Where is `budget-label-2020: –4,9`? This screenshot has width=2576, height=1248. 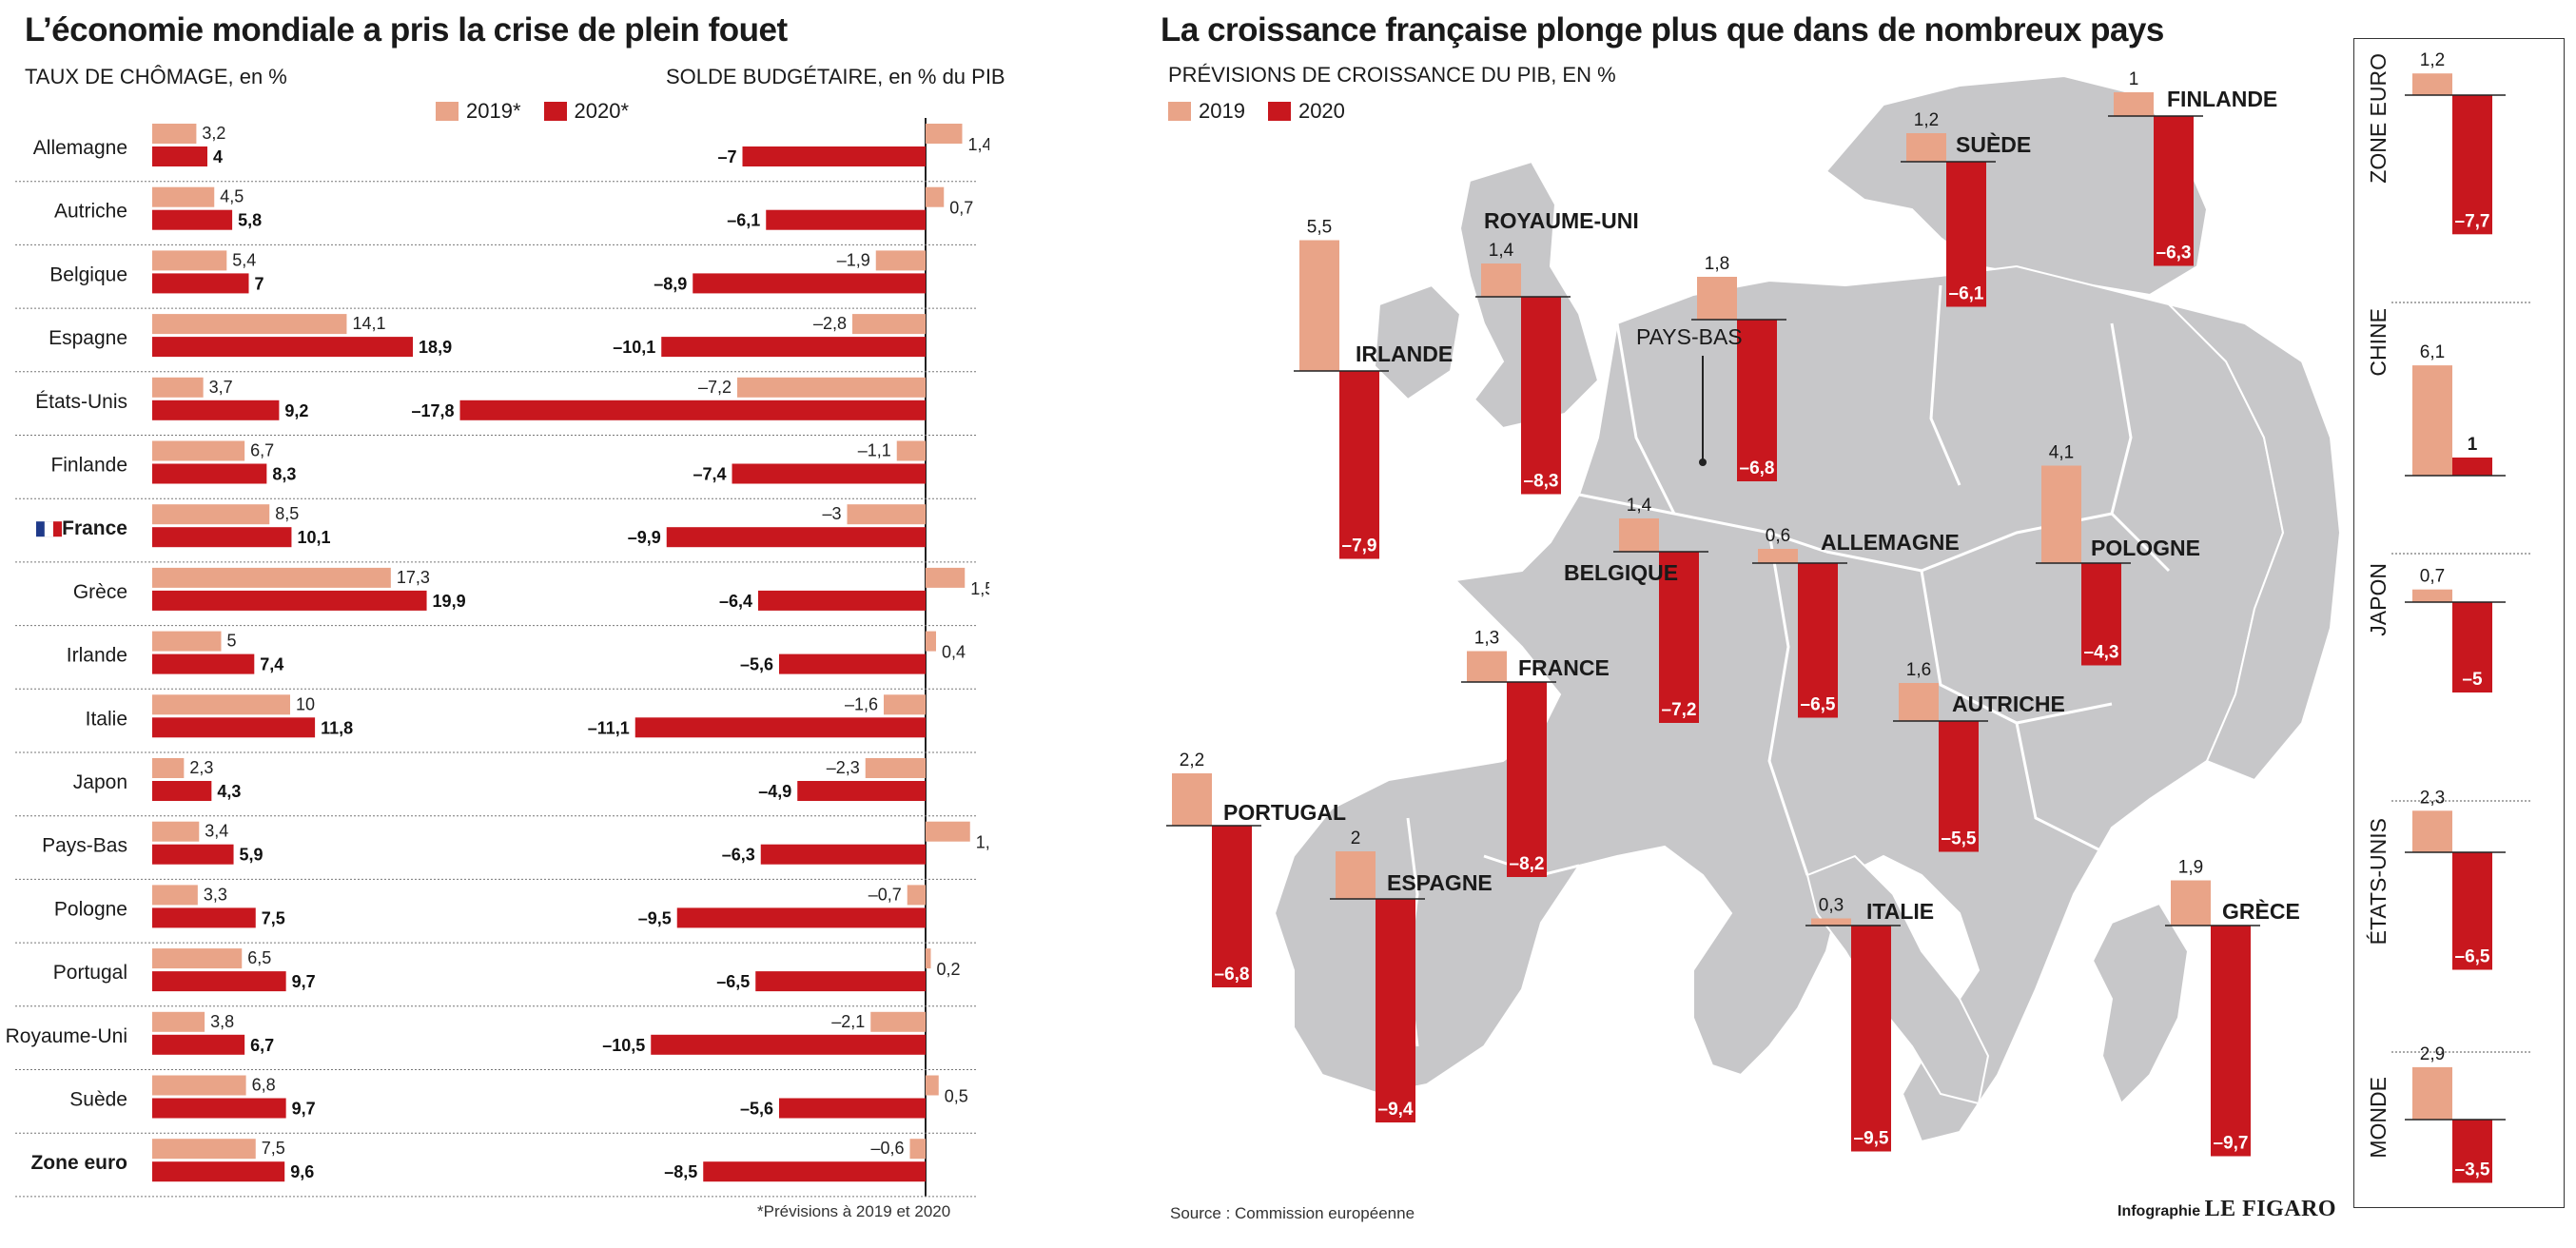
budget-label-2020: –4,9 is located at coordinates (775, 791).